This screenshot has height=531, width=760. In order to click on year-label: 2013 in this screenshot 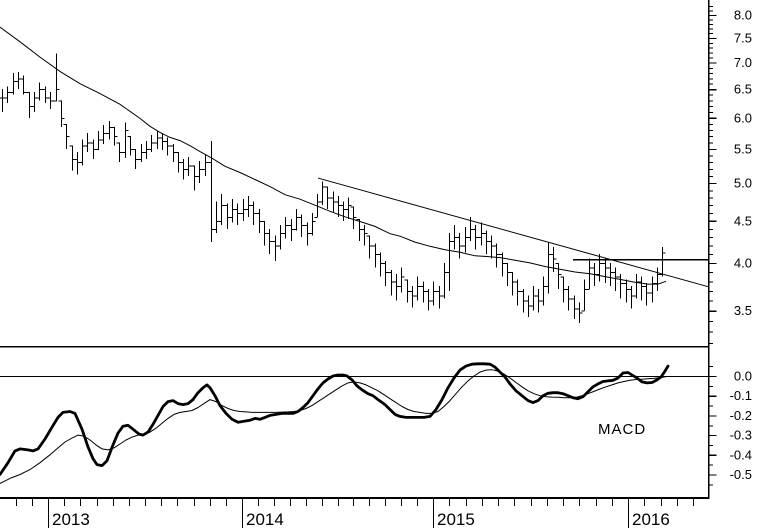, I will do `click(71, 519)`.